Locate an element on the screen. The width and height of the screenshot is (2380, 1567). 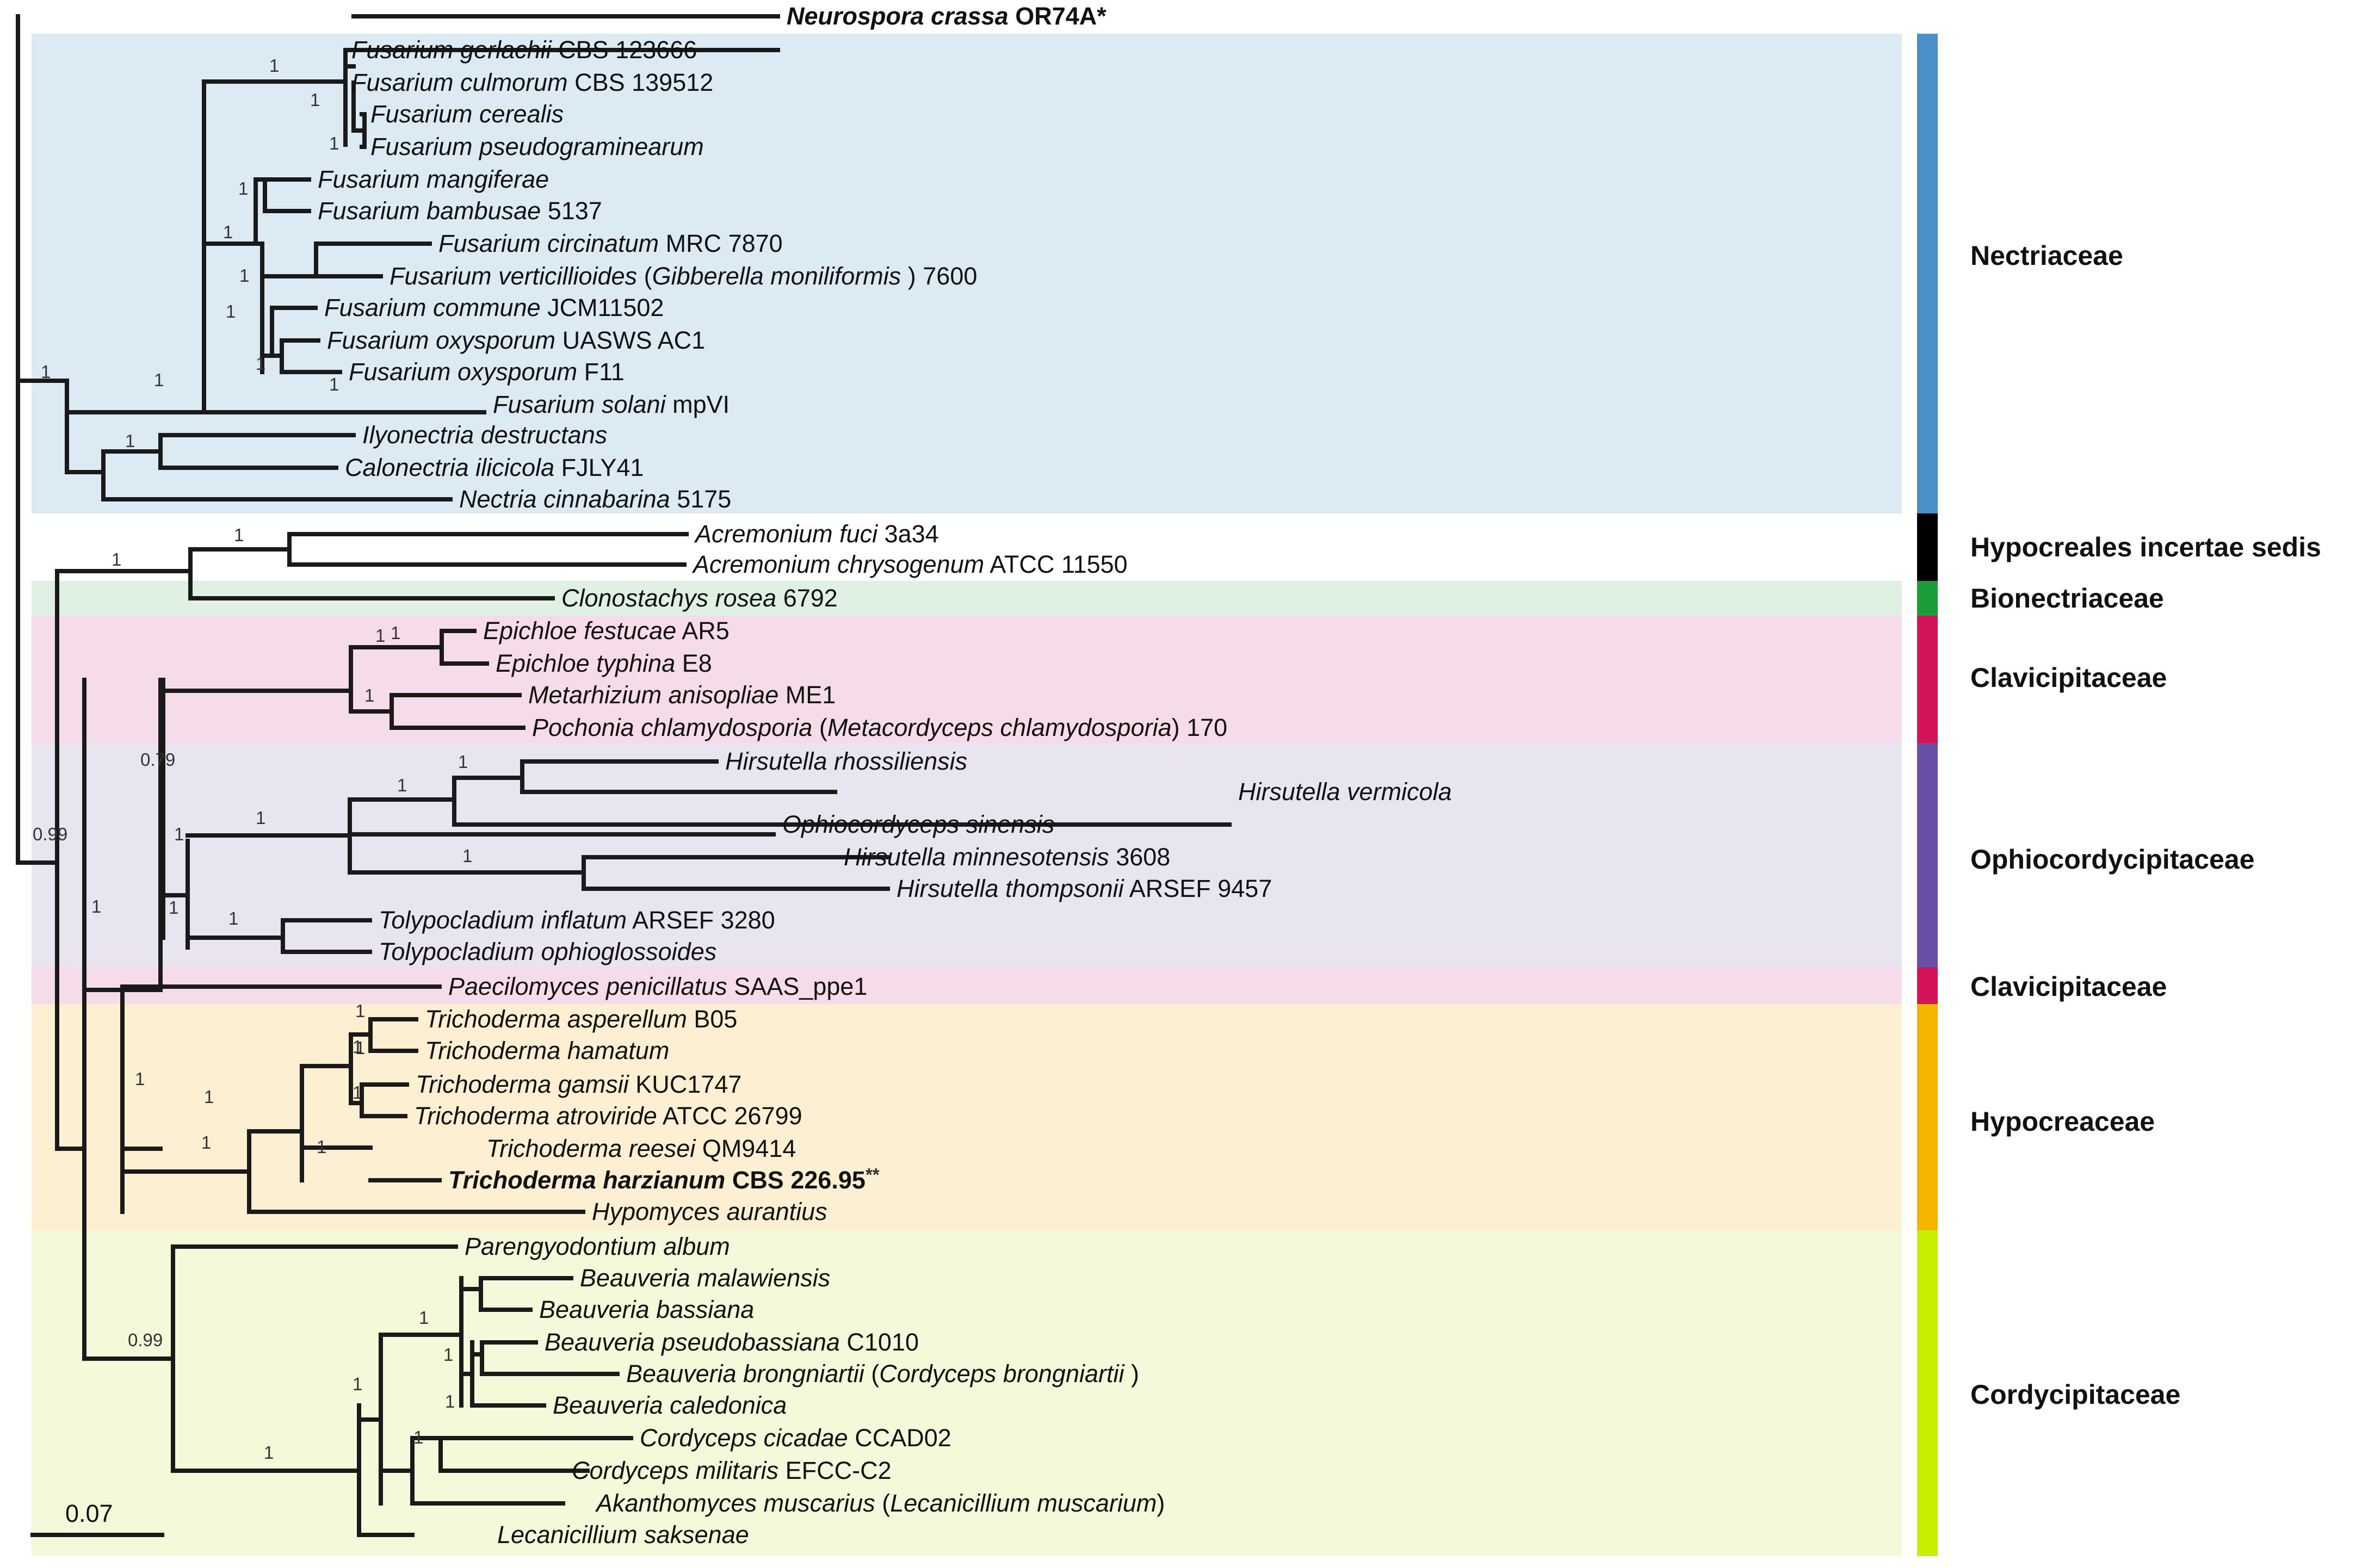
taxon-label: Hypomyces aurantius is located at coordinates (709, 1212).